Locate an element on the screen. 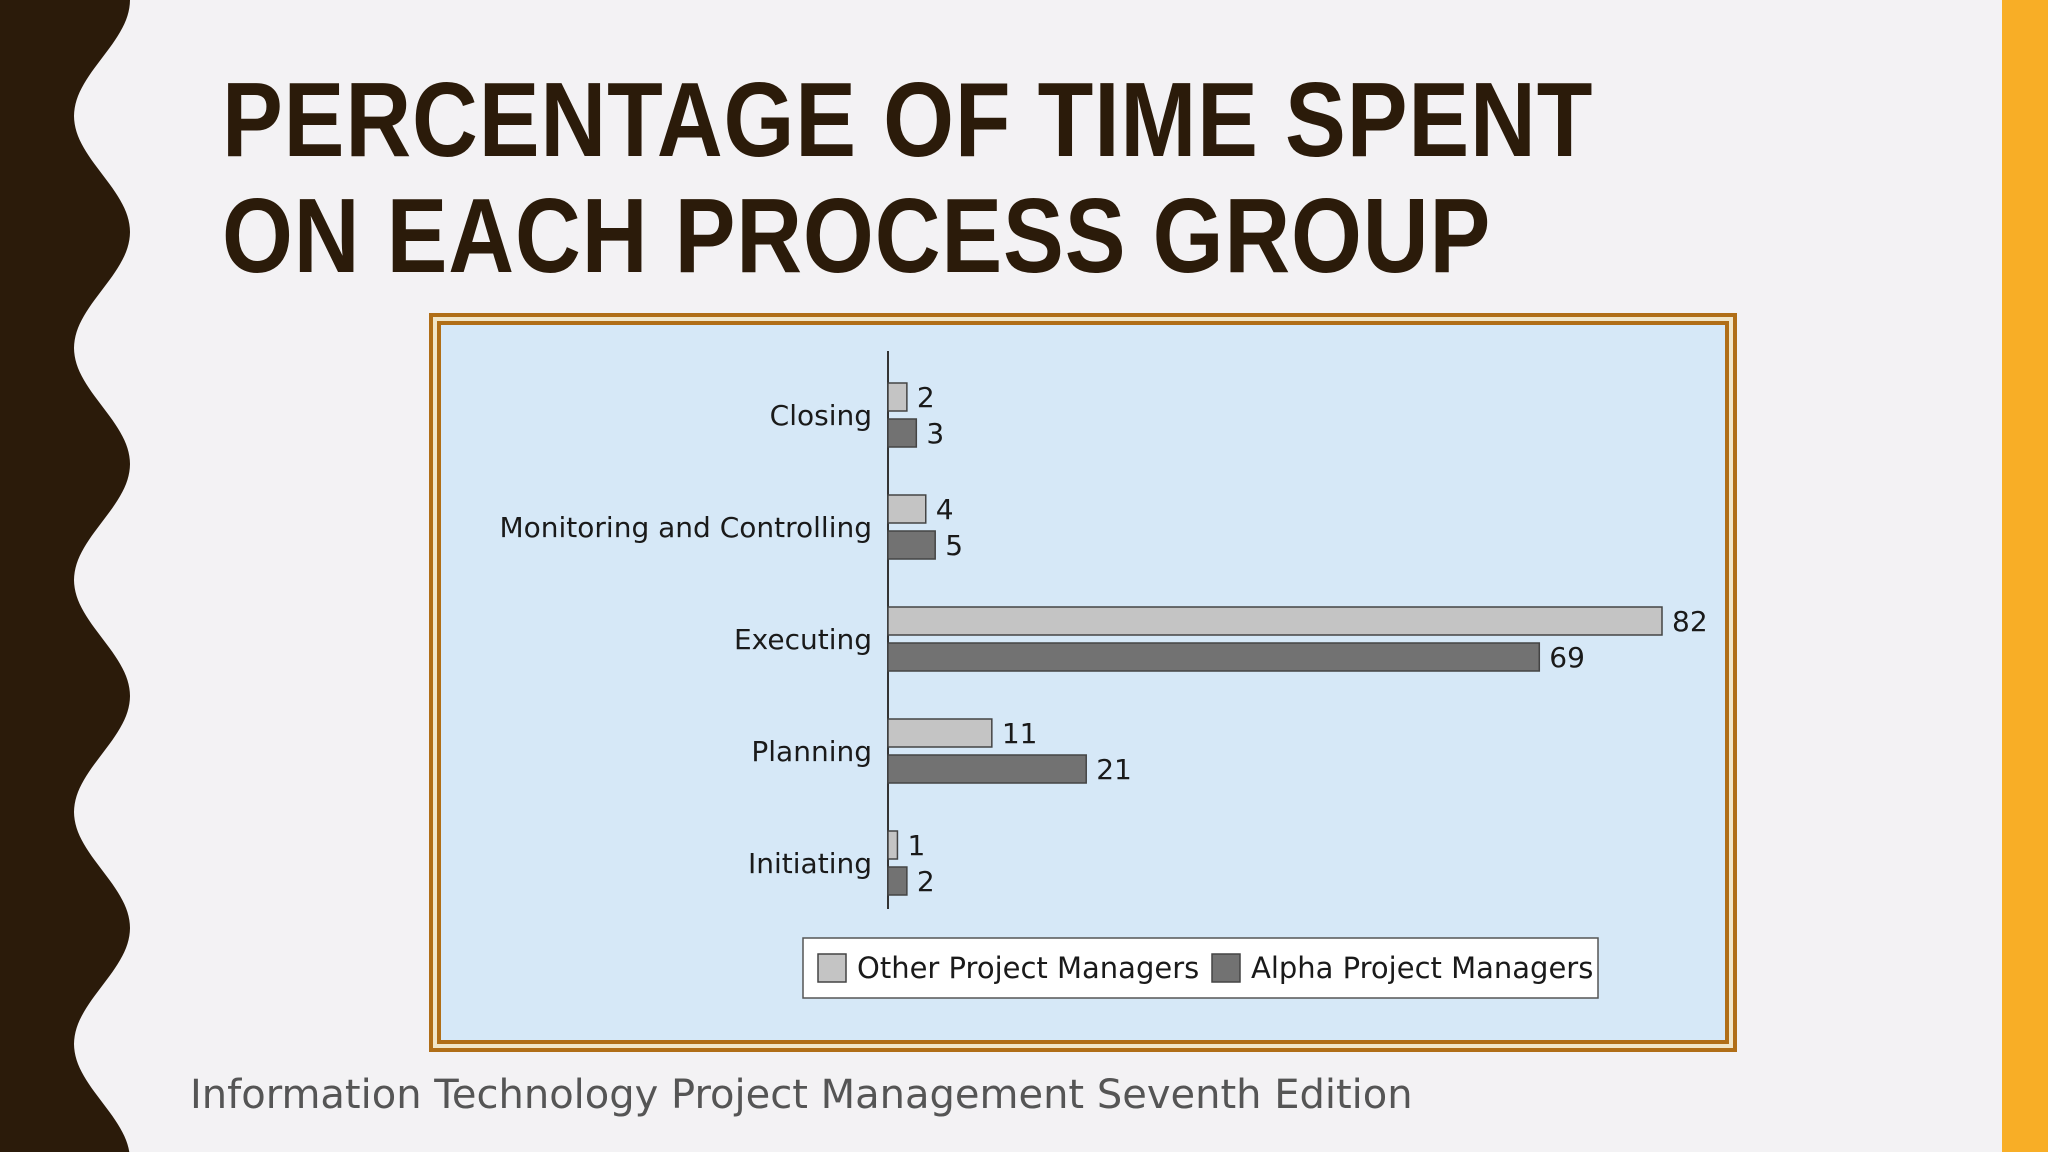 This screenshot has height=1152, width=2048. bar-value-label: 69 is located at coordinates (1567, 657).